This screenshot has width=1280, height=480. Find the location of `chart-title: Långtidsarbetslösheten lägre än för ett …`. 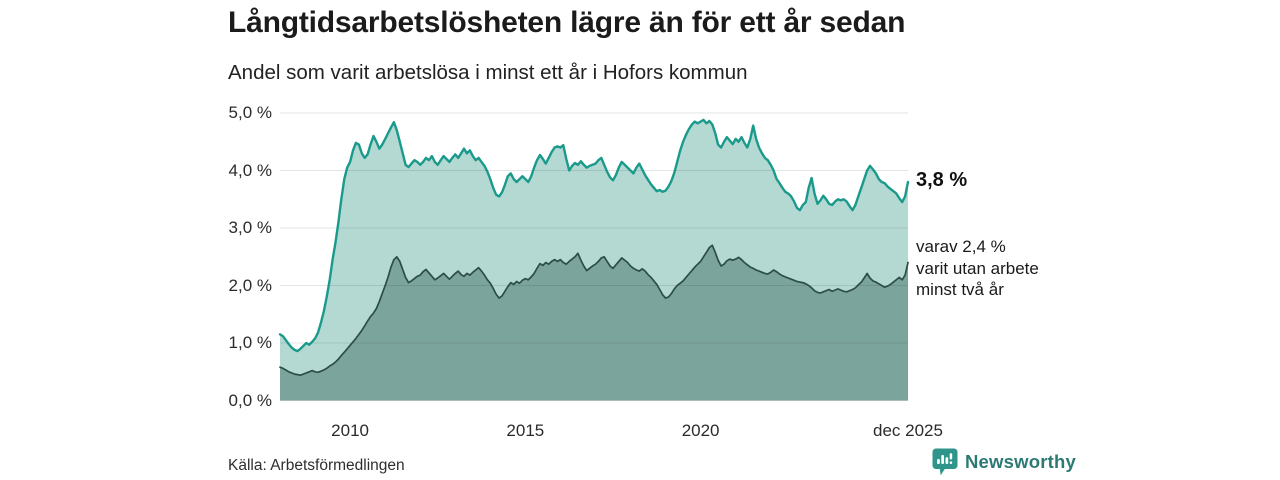

chart-title: Långtidsarbetslösheten lägre än för ett … is located at coordinates (567, 22).